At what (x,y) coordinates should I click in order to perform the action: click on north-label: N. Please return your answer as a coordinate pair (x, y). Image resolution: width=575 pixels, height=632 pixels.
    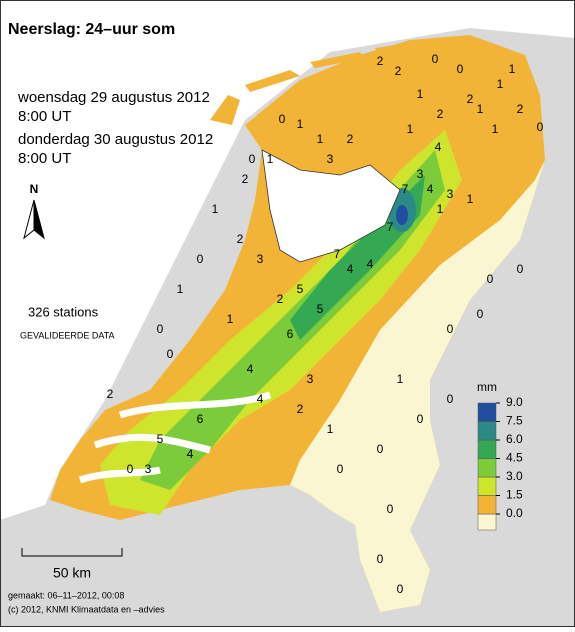
    Looking at the image, I should click on (34, 189).